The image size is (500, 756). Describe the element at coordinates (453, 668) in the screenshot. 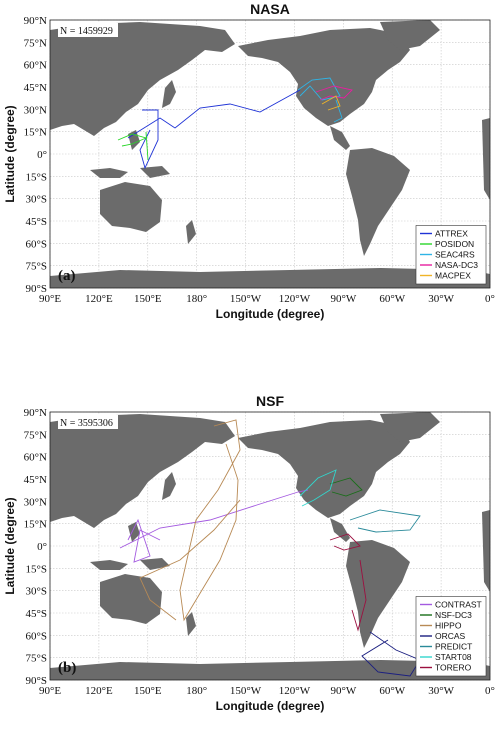

I see `legend-entry: TORERO` at that location.